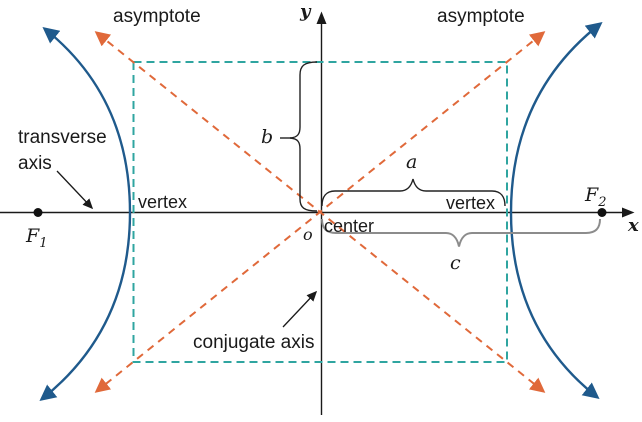 Image resolution: width=642 pixels, height=422 pixels. I want to click on focus-f2-letter: F, so click(592, 195).